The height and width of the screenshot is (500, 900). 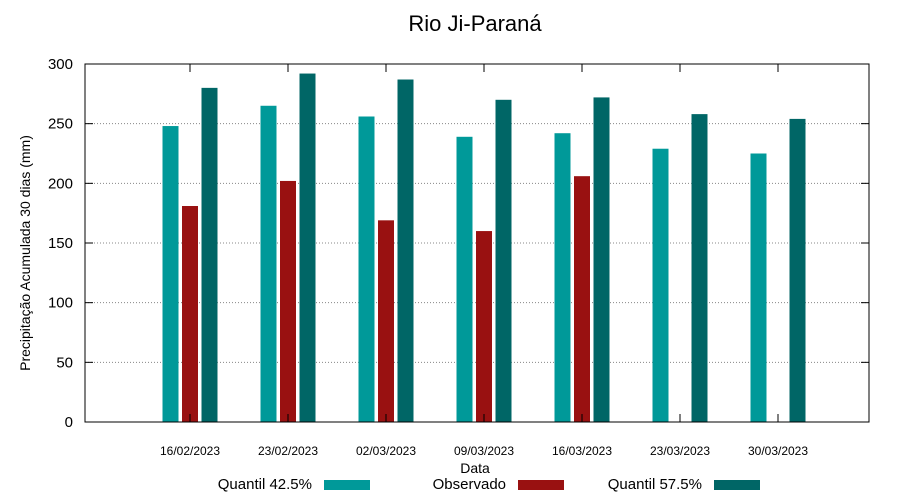 What do you see at coordinates (469, 484) in the screenshot?
I see `legend-label: Observado` at bounding box center [469, 484].